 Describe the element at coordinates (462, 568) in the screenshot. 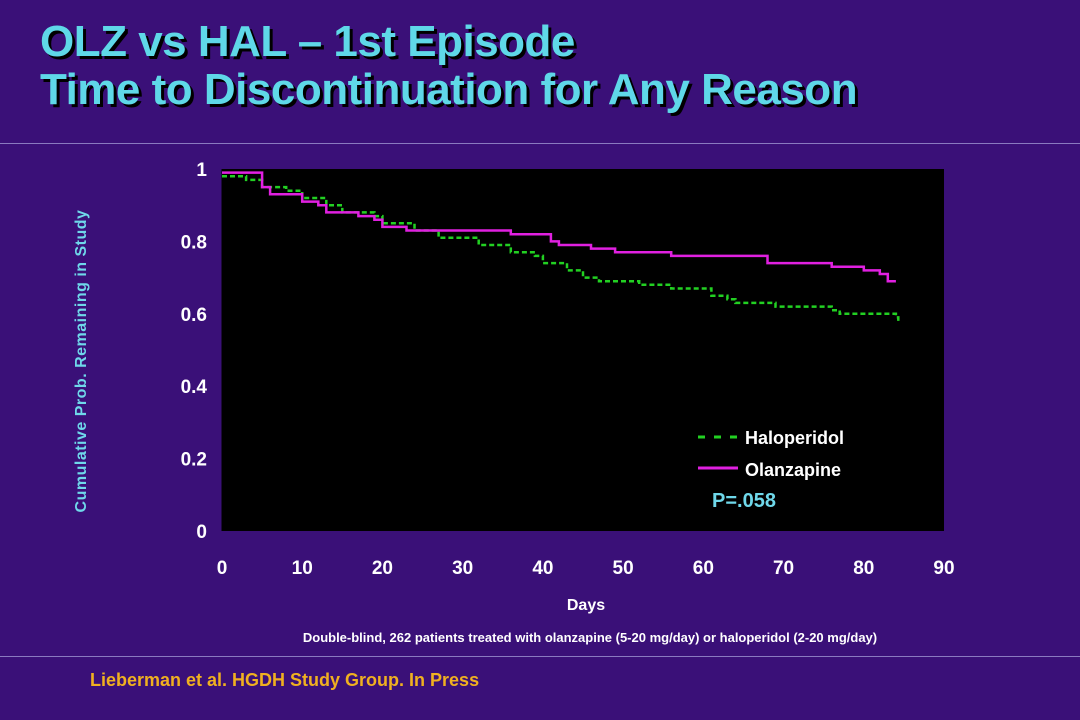

I see `x-tick-label: 30` at that location.